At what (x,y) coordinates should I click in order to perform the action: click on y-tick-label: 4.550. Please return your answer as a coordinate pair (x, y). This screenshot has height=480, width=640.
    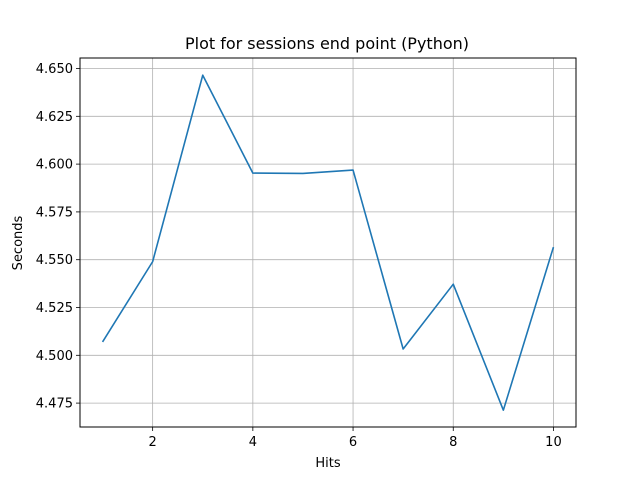
    Looking at the image, I should click on (54, 260).